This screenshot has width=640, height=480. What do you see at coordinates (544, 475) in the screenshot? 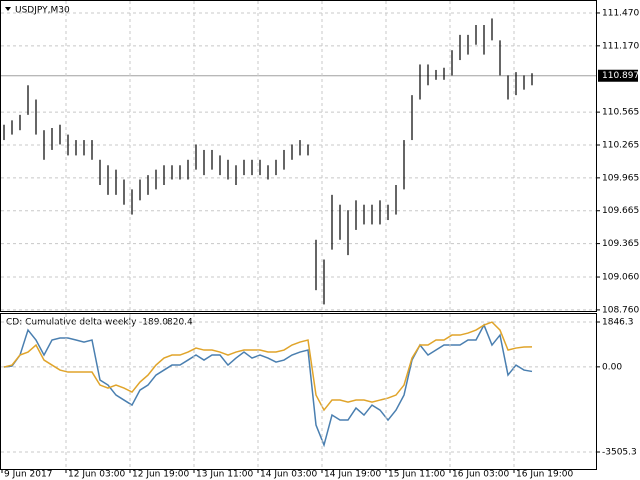
I see `x-tick-label: 16 Jun 19:00` at bounding box center [544, 475].